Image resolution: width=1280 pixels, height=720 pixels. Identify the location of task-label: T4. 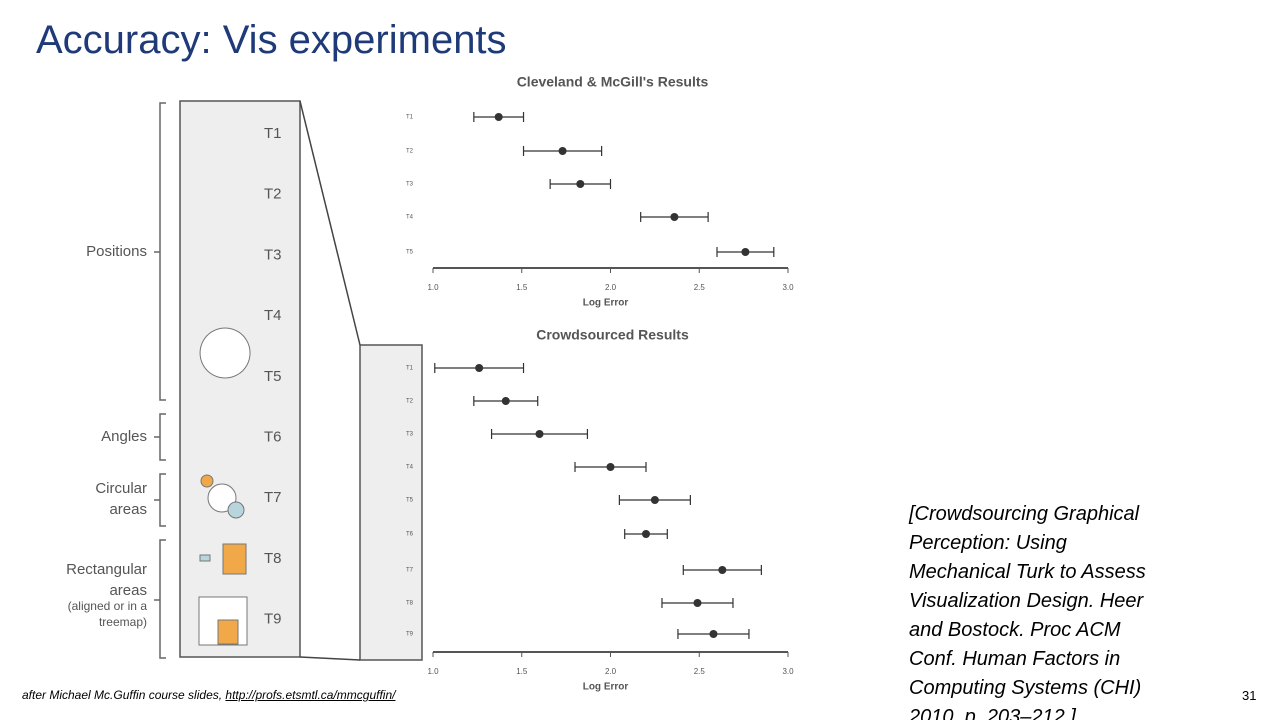
(273, 315).